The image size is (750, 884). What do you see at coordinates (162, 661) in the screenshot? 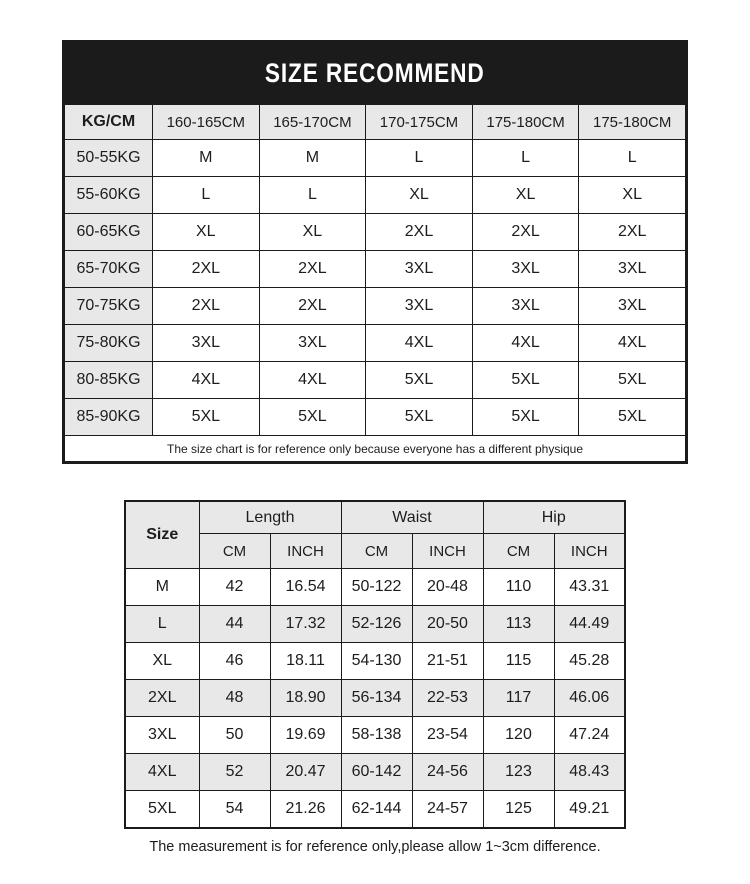
I see `row-header-size: XL` at bounding box center [162, 661].